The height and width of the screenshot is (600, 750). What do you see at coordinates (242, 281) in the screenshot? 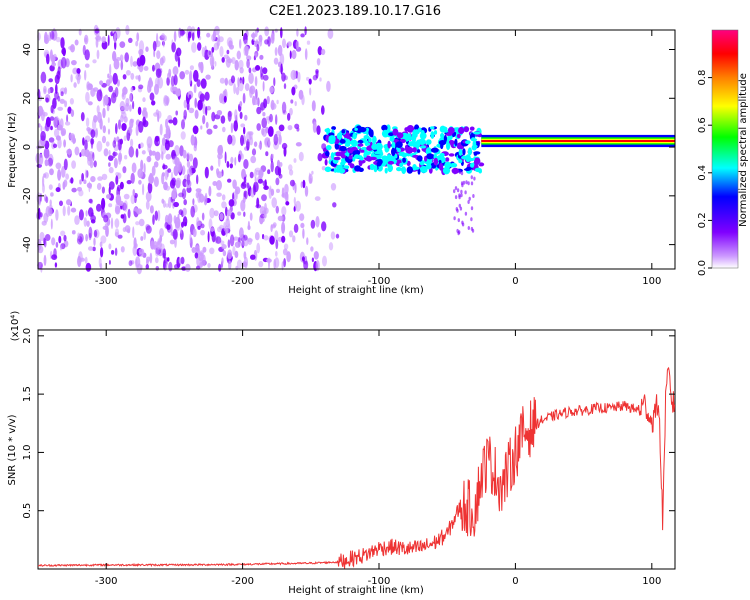
I see `spectrogram-xtick-label: -200` at bounding box center [242, 281].